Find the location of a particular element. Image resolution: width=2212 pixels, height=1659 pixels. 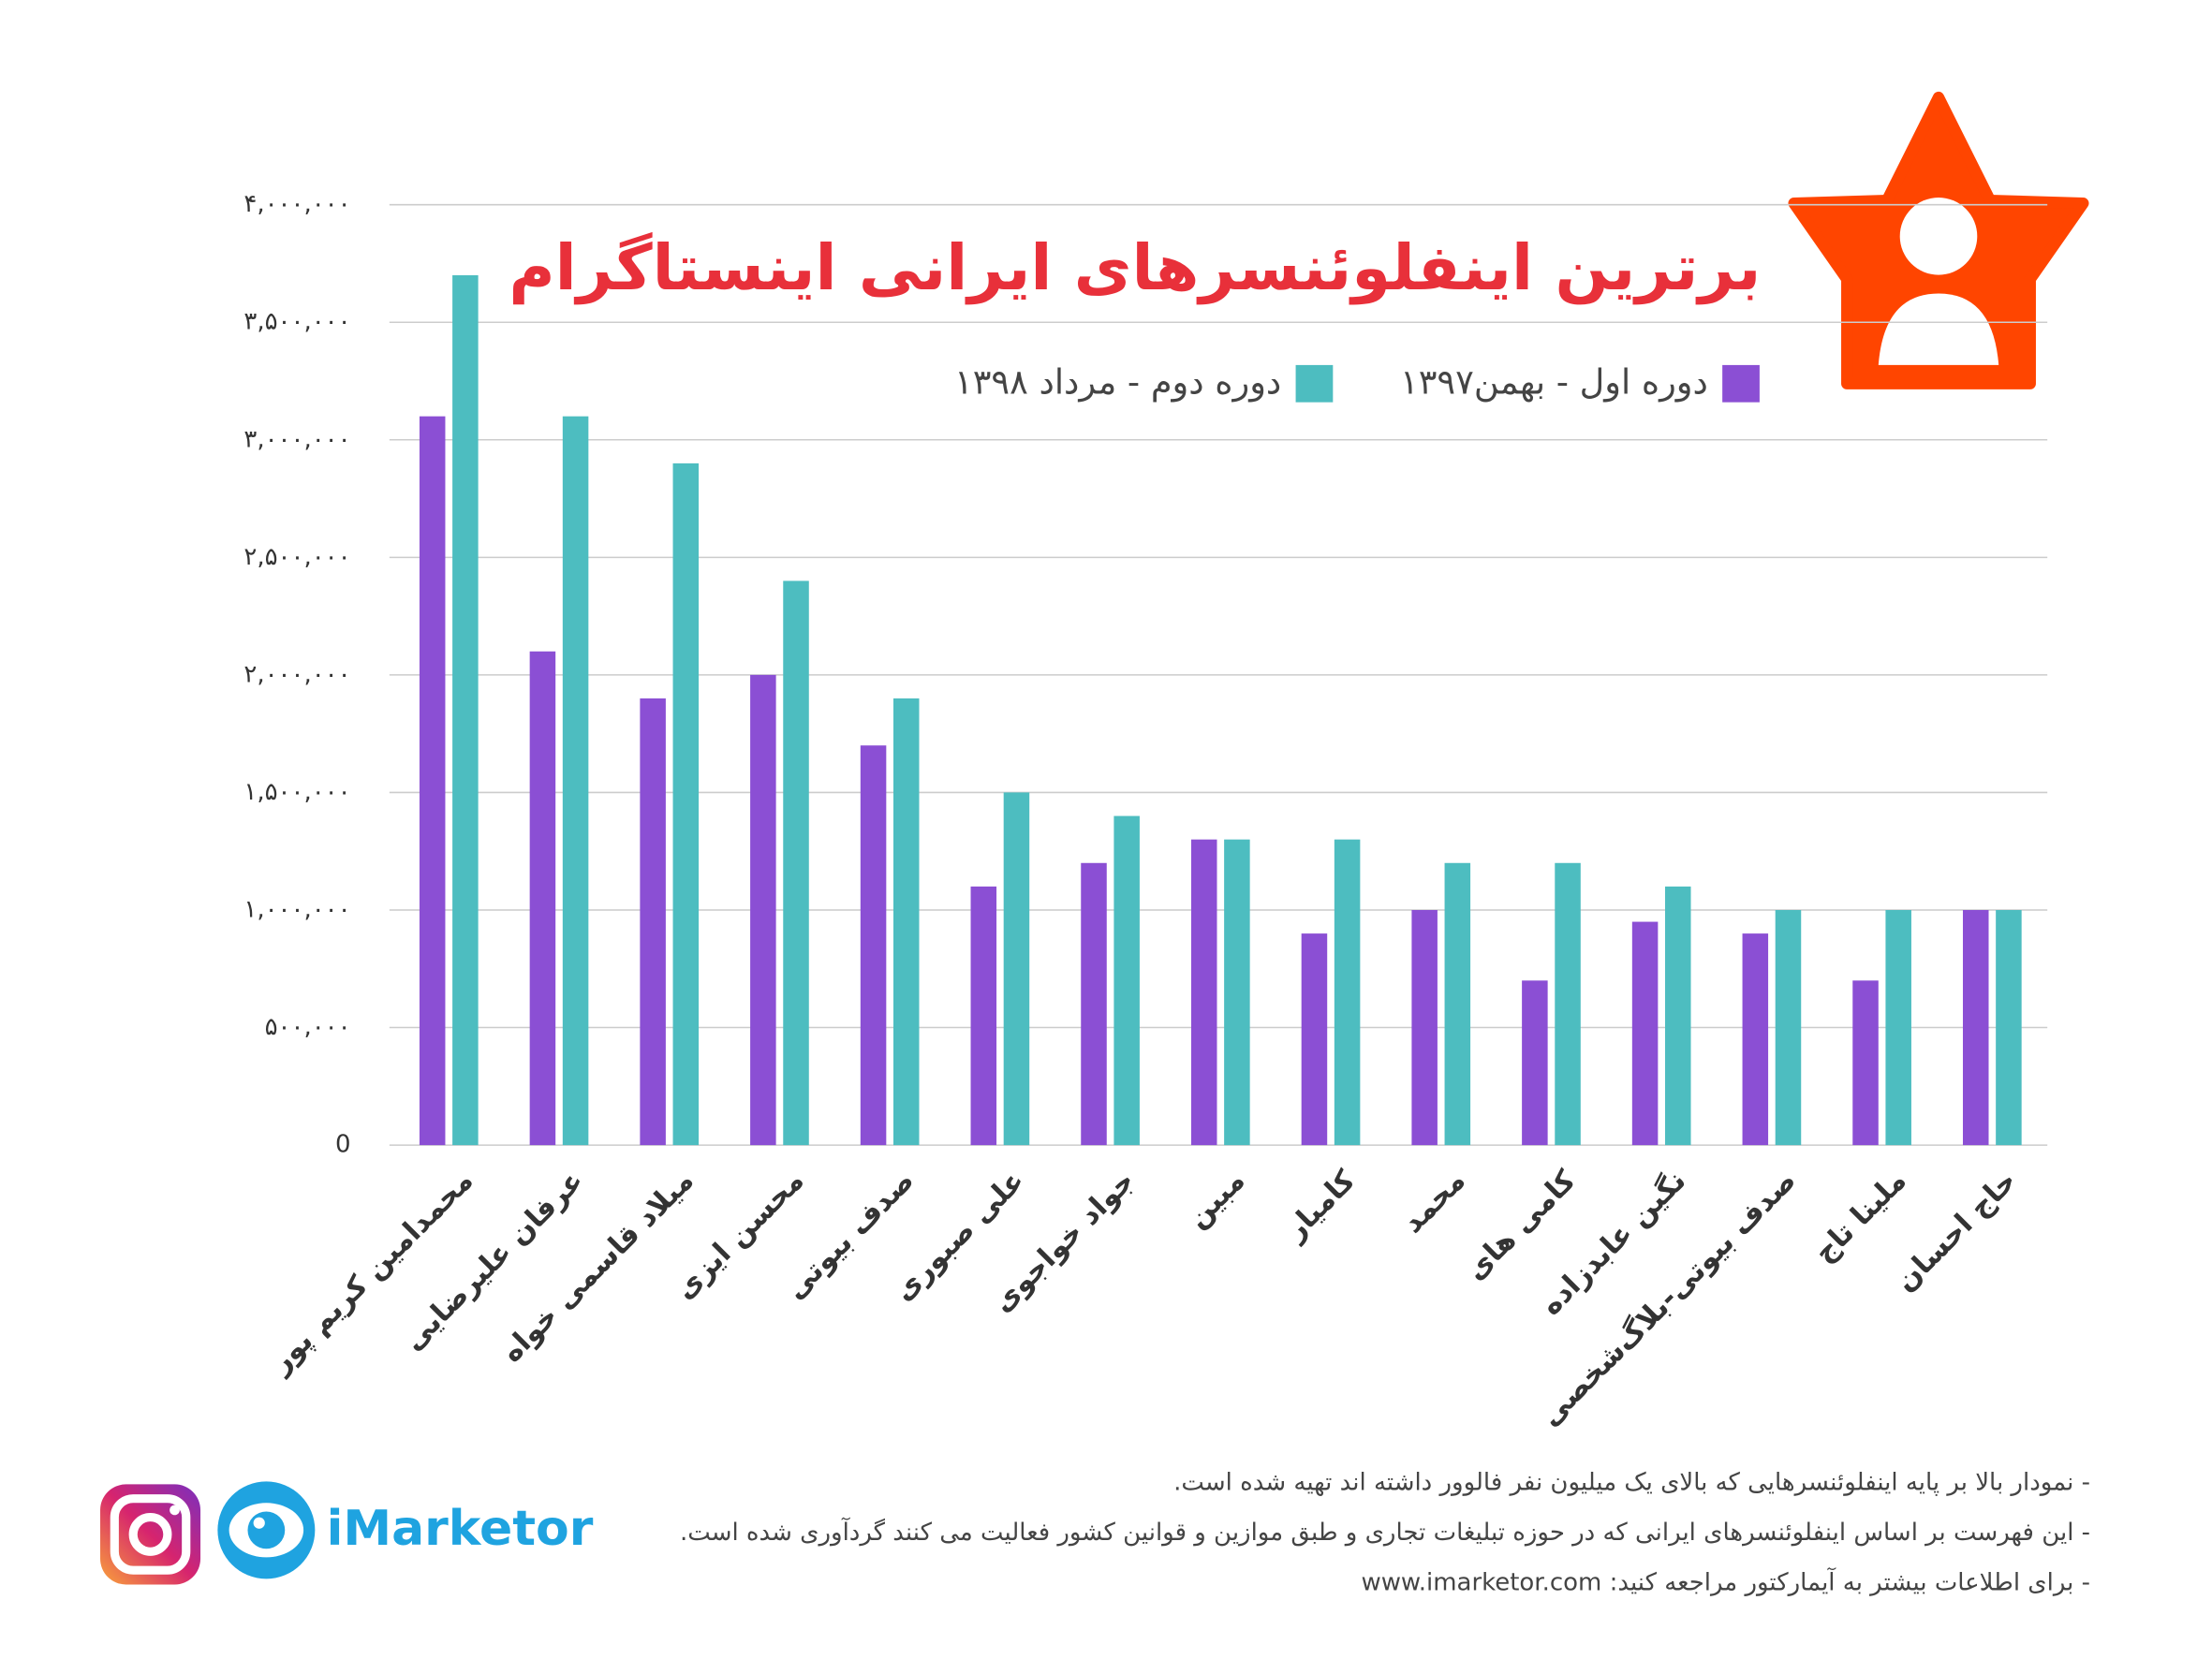

x-tick-label: میلاد قاسمی خواه is located at coordinates (597, 1267).